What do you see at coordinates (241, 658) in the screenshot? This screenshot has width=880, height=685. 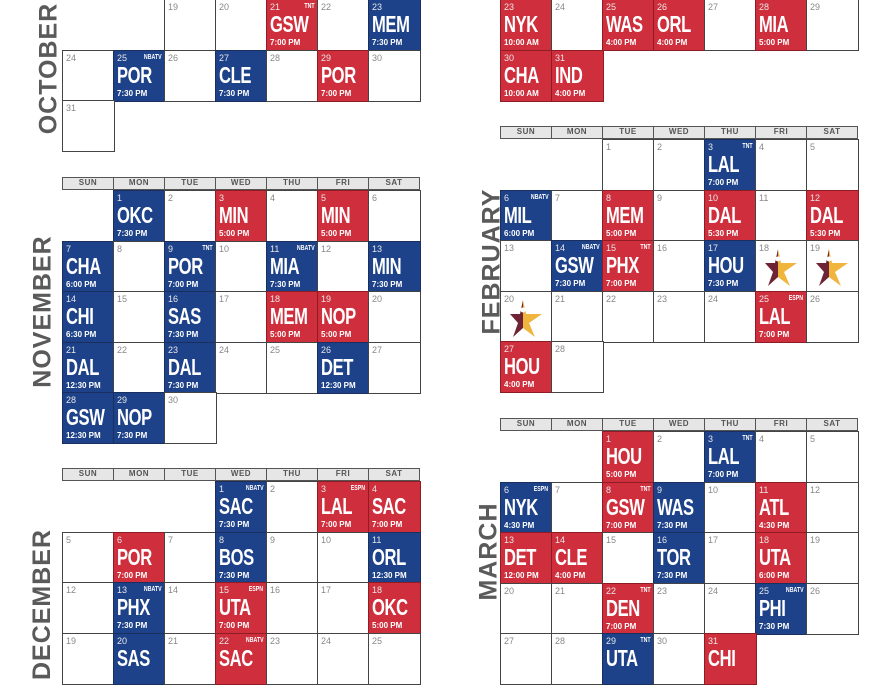 I see `game-cell: 22 NBATV SAC` at bounding box center [241, 658].